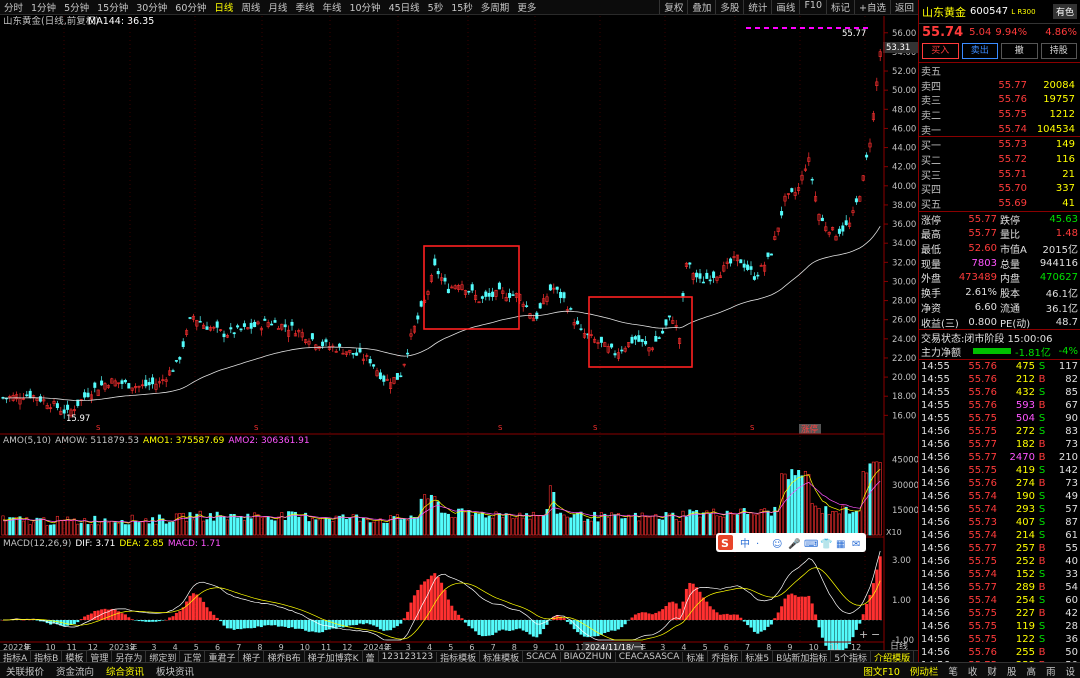 This screenshot has height=678, width=1080. I want to click on period-tab: 30分钟, so click(152, 8).